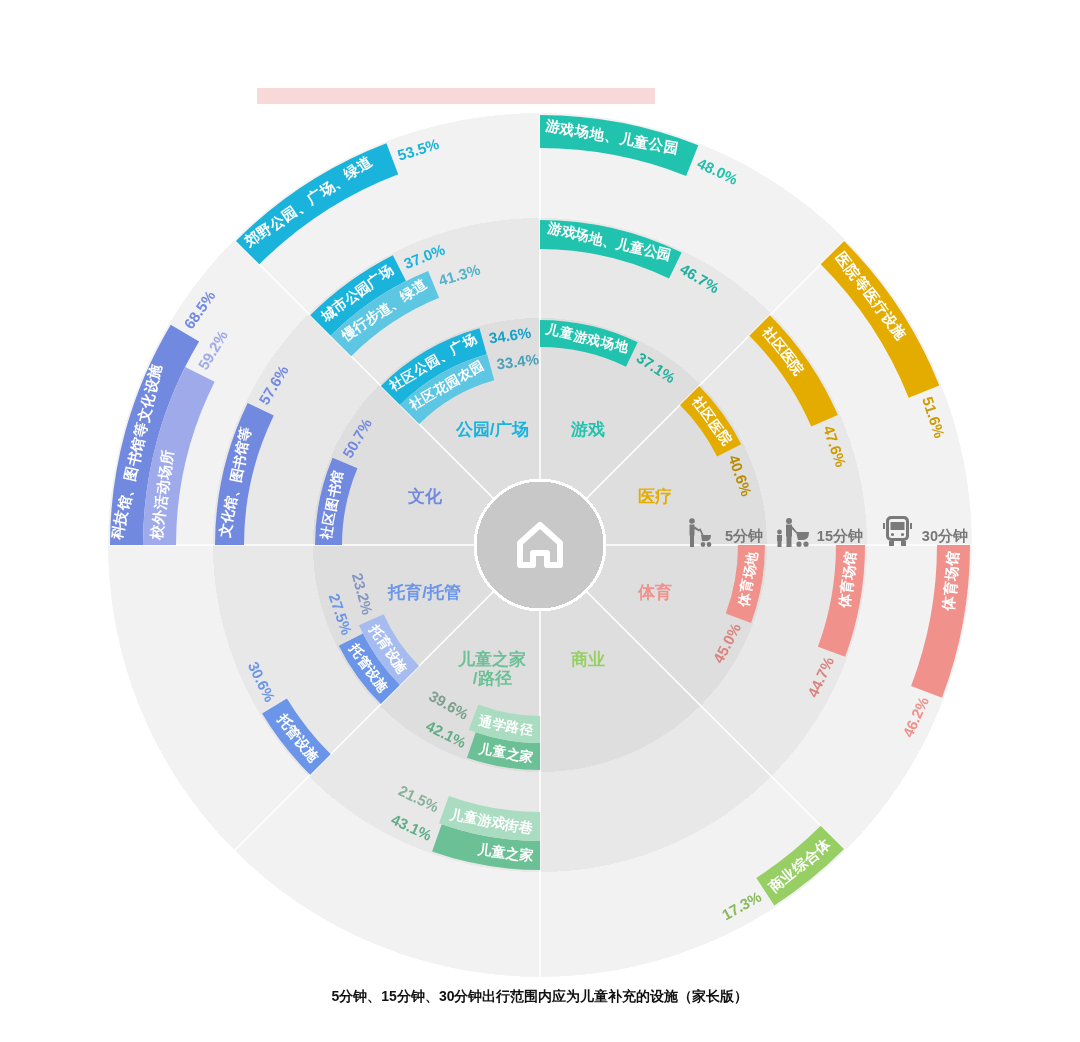  What do you see at coordinates (517, 361) in the screenshot?
I see `data-label: 33.4%` at bounding box center [517, 361].